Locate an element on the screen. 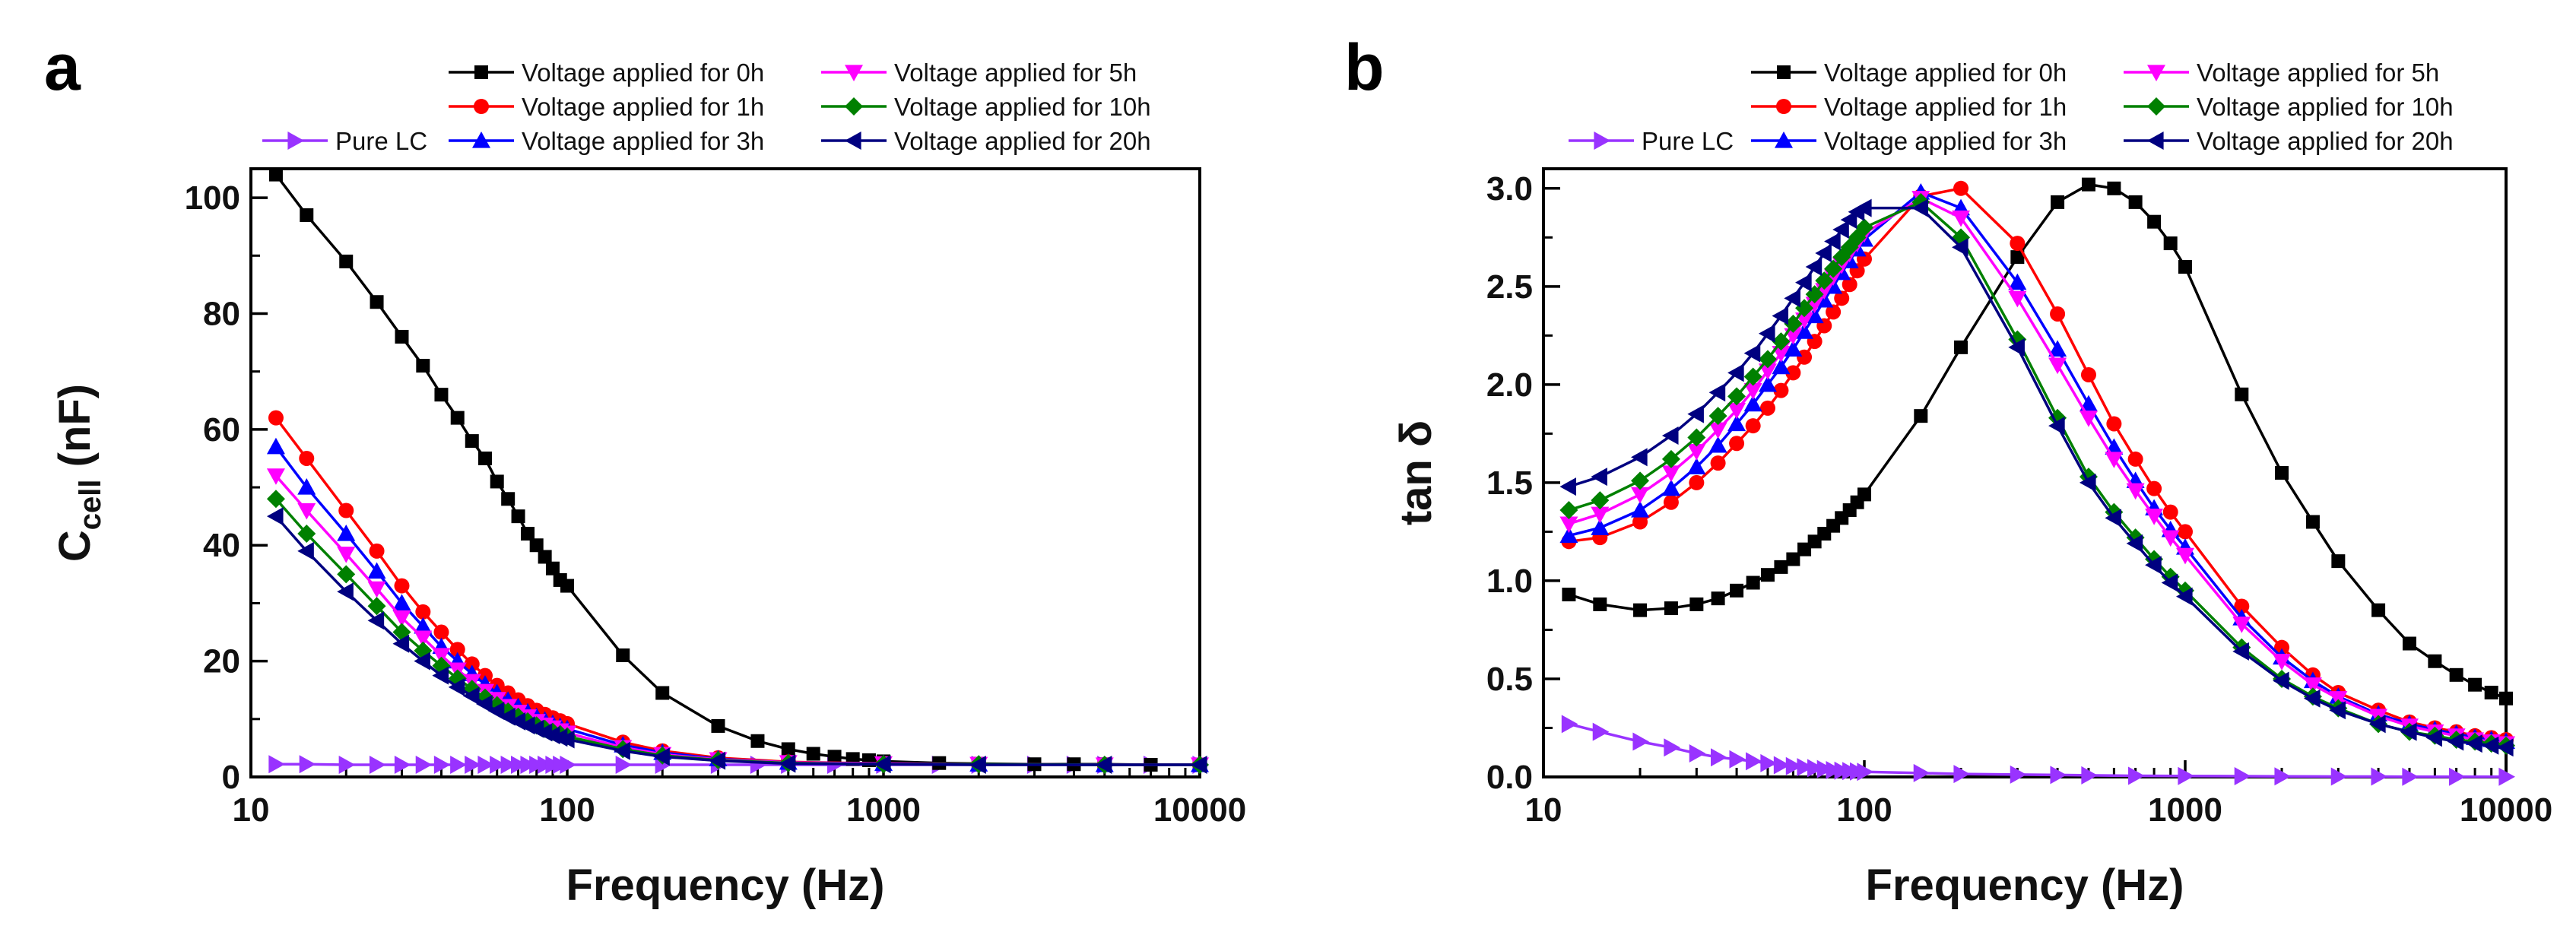 The width and height of the screenshot is (2576, 948). legend-item: Voltage applied for 3h is located at coordinates (606, 141).